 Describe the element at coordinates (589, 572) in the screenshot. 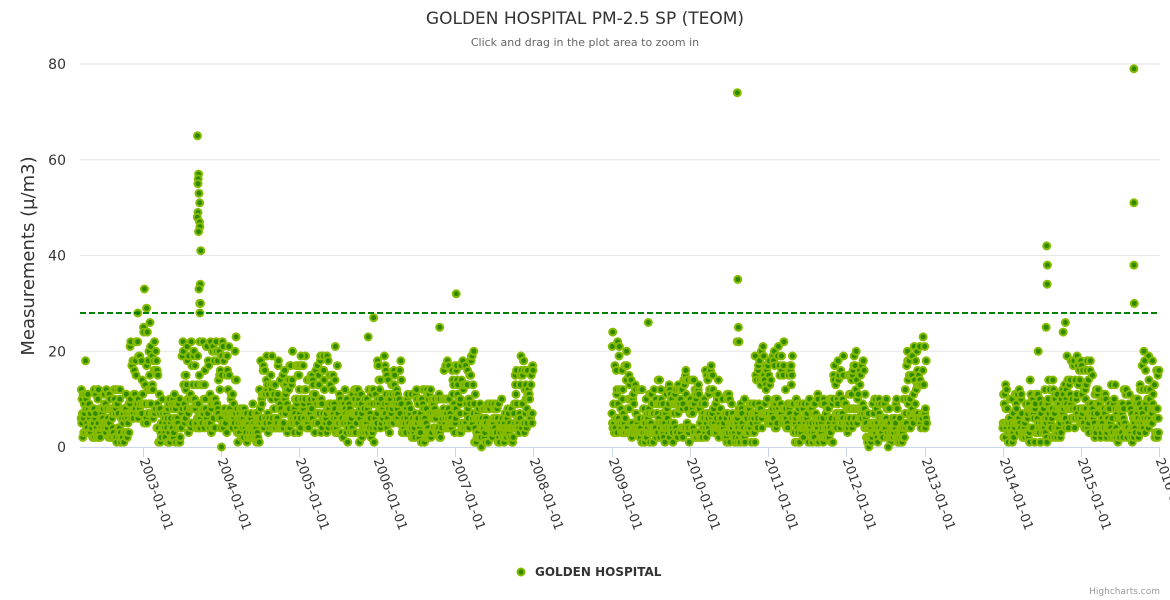

I see `legend: GOLDEN HOSPITAL` at that location.